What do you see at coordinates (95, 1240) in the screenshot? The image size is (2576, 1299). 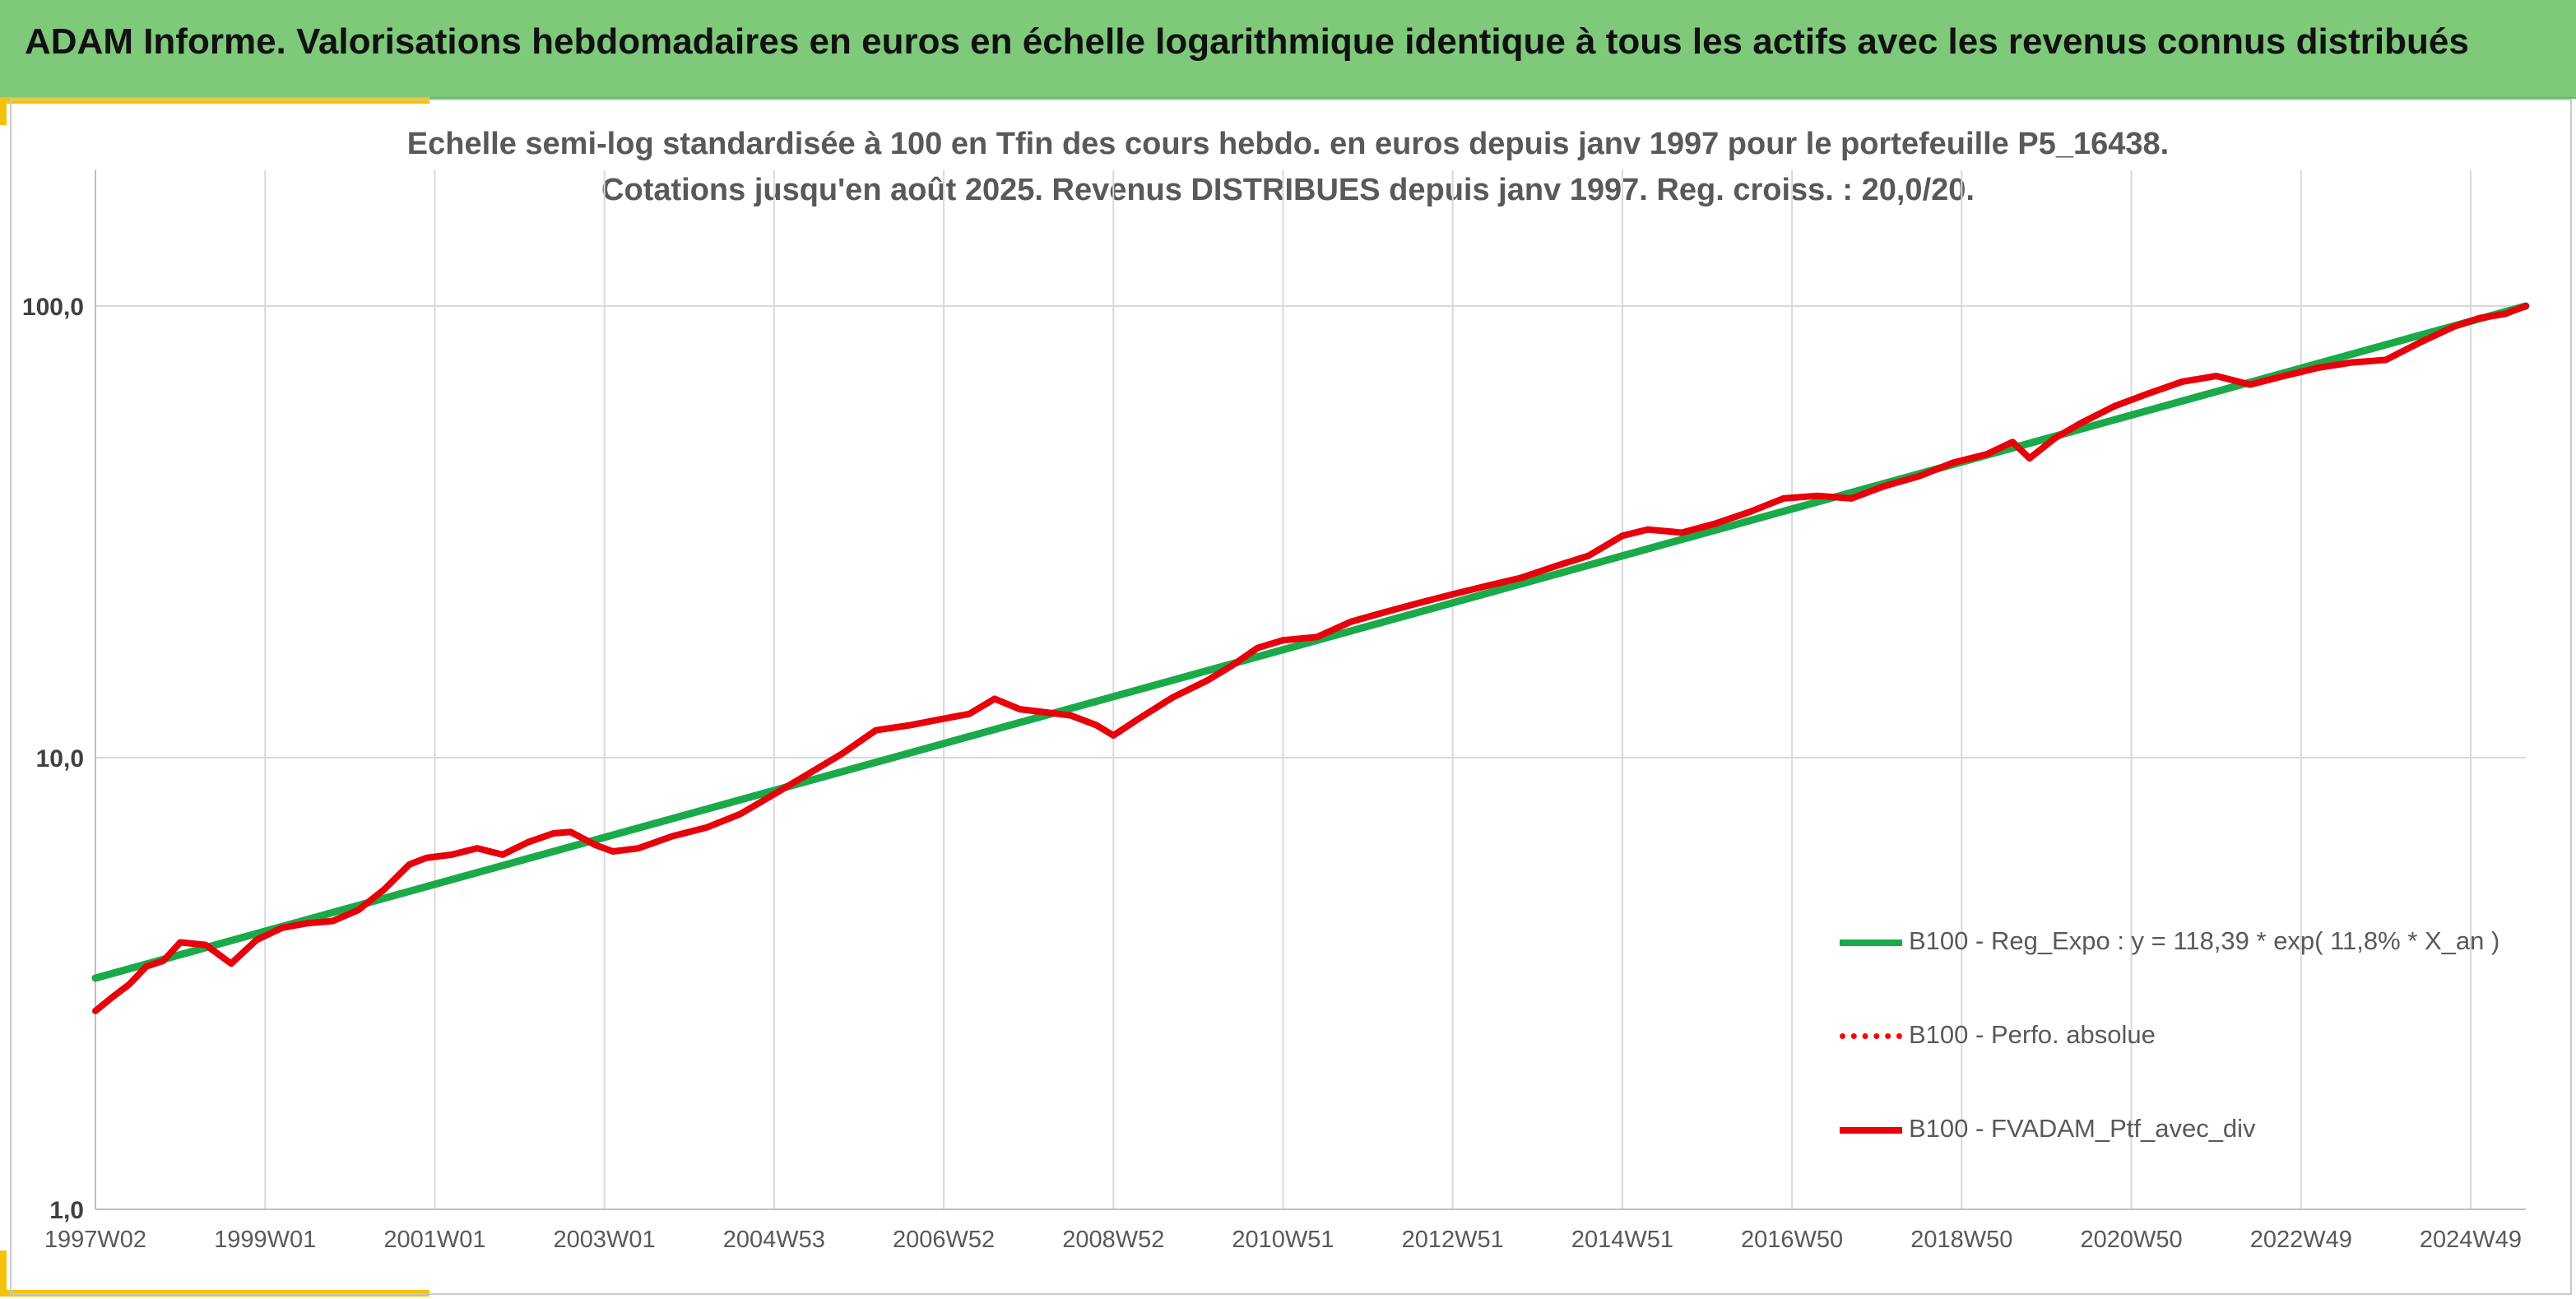 I see `x-tick-label: 1997W02` at bounding box center [95, 1240].